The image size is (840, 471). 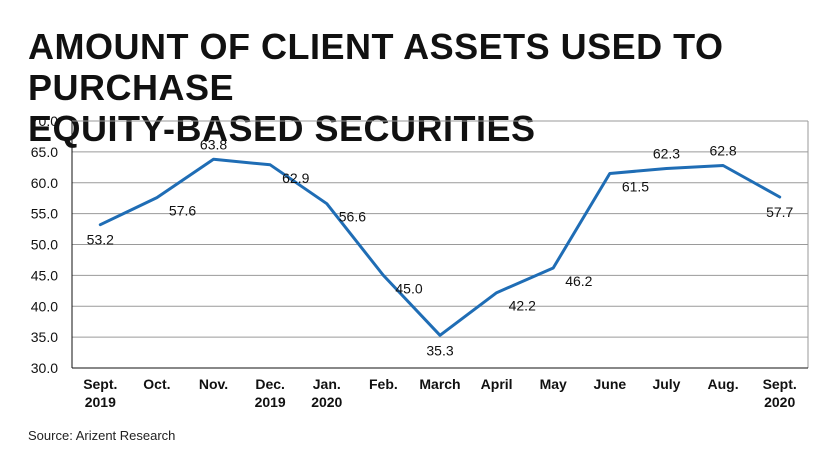 I want to click on data-label: 56.6, so click(x=352, y=217).